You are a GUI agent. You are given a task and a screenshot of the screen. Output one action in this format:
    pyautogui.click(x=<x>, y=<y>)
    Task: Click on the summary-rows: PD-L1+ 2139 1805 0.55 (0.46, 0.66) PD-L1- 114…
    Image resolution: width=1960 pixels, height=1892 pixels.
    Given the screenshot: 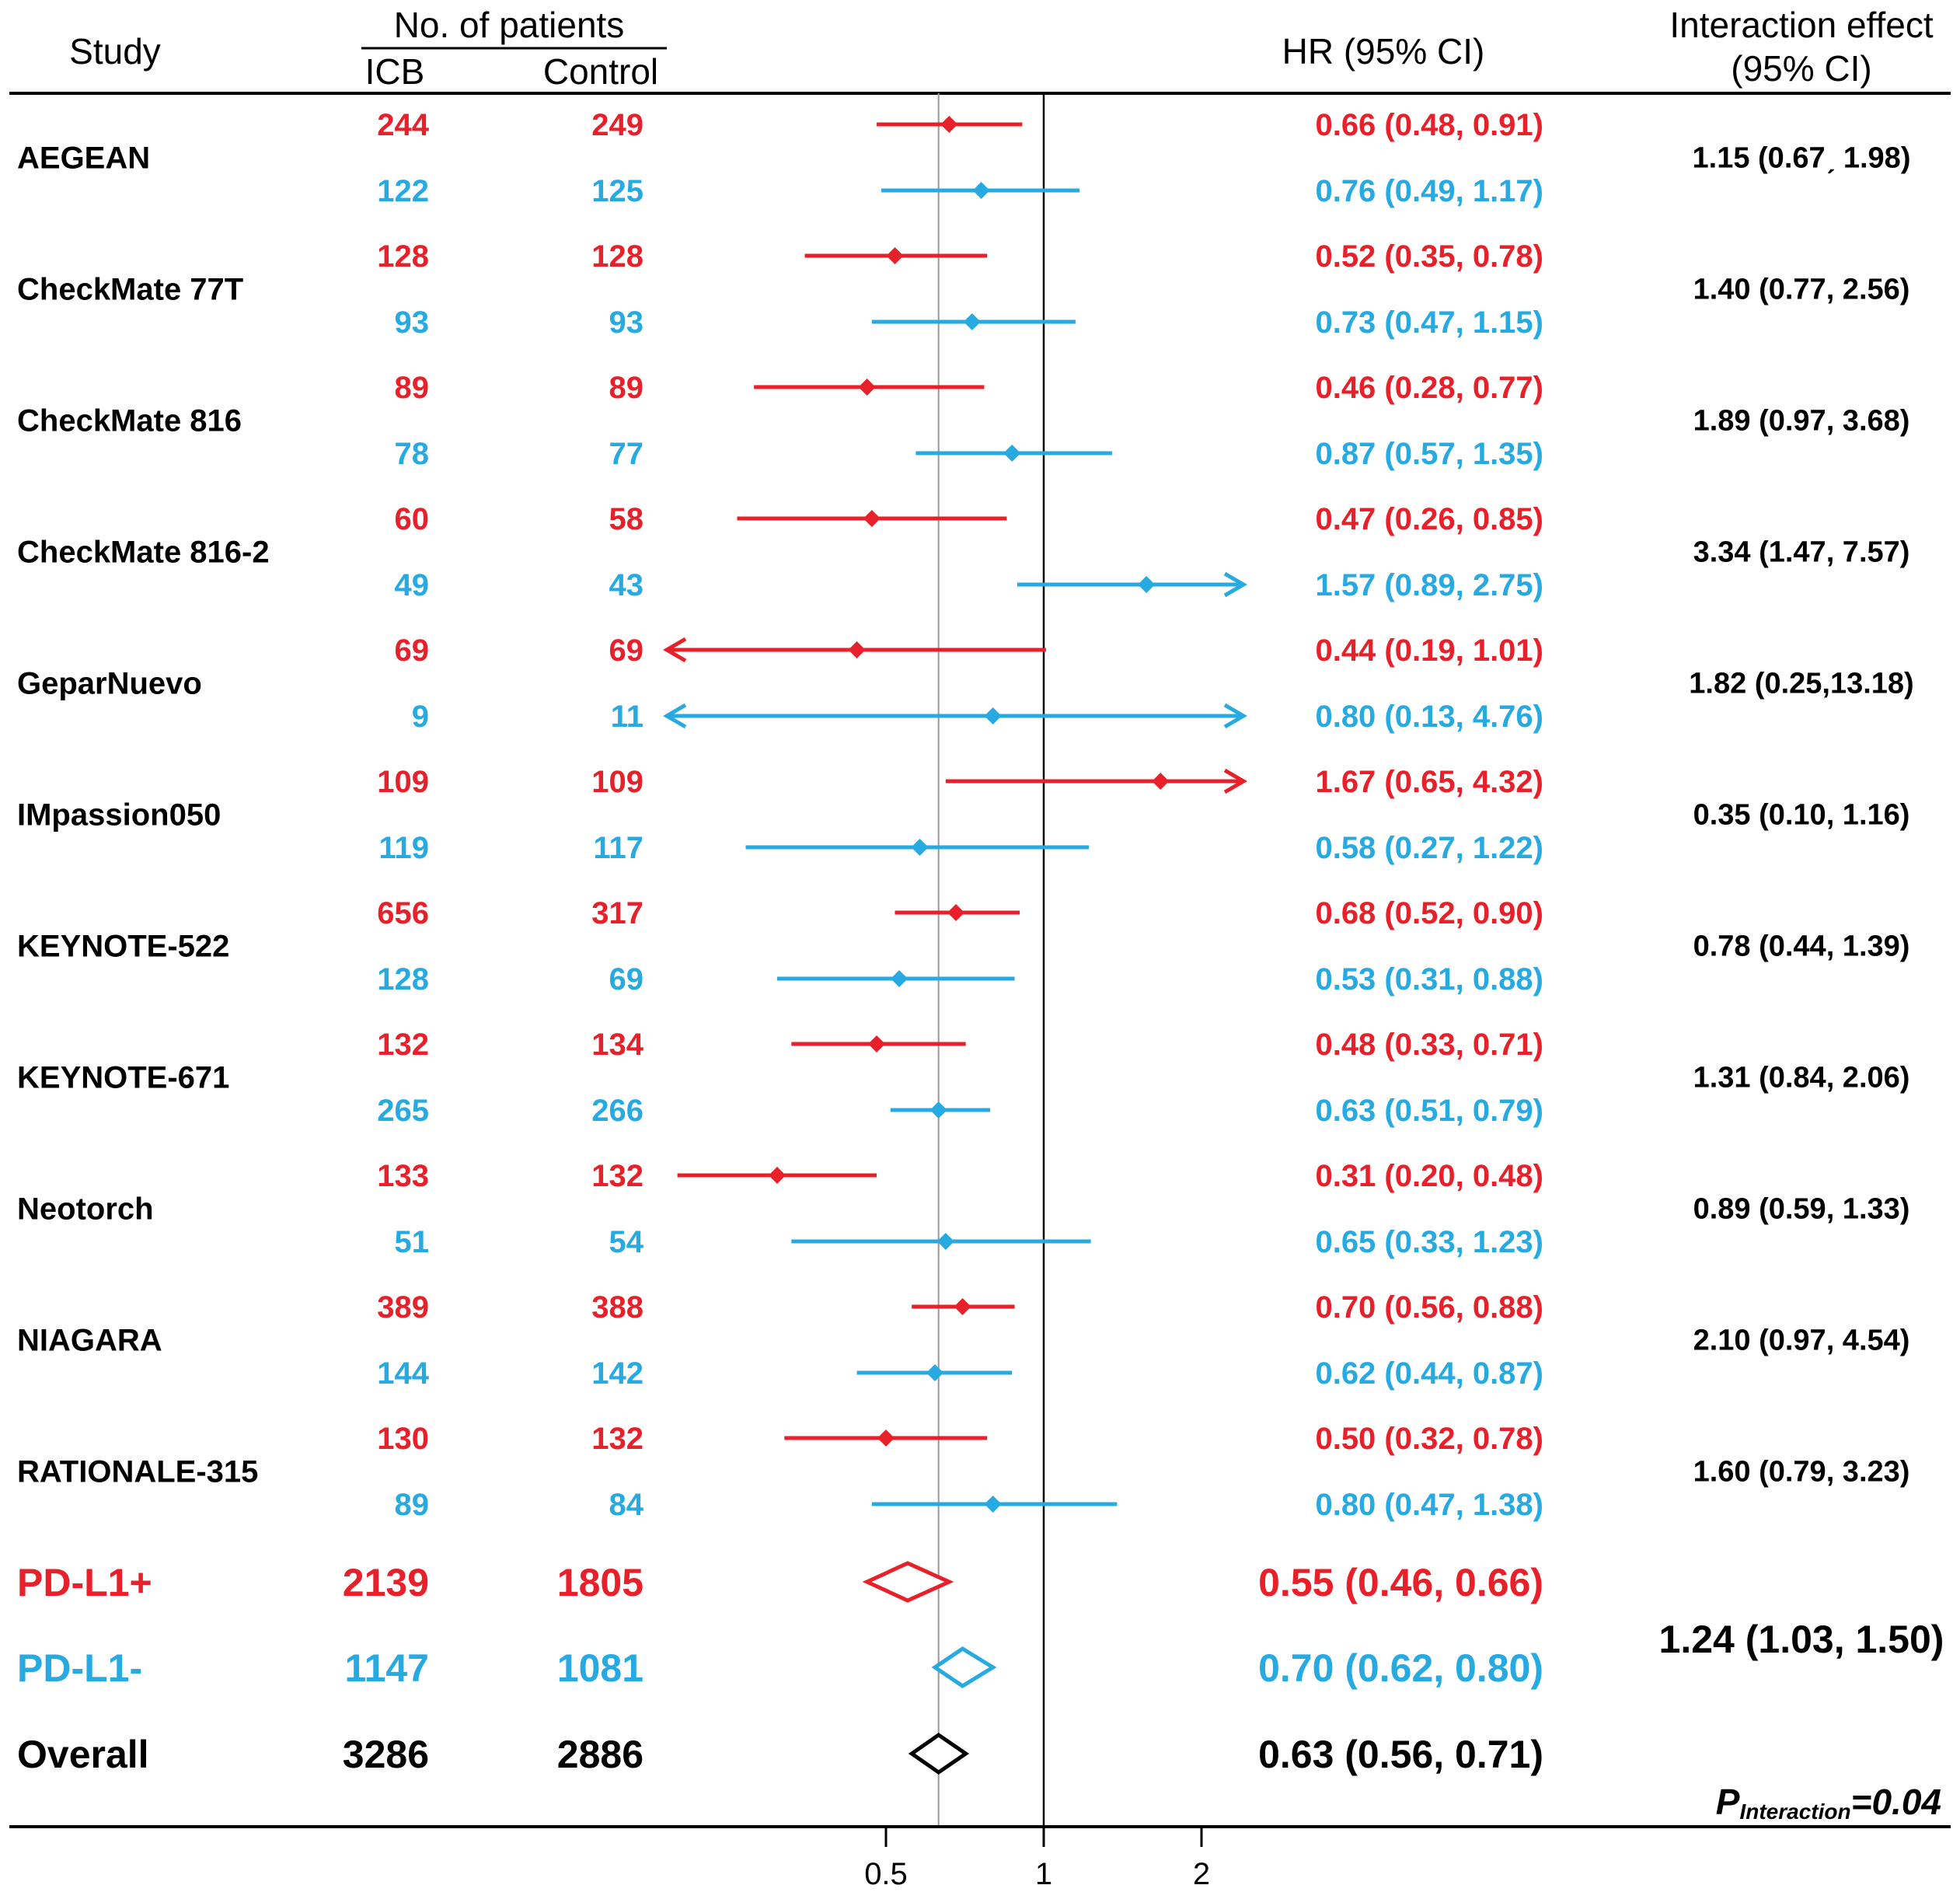 What is the action you would take?
    pyautogui.click(x=780, y=1668)
    